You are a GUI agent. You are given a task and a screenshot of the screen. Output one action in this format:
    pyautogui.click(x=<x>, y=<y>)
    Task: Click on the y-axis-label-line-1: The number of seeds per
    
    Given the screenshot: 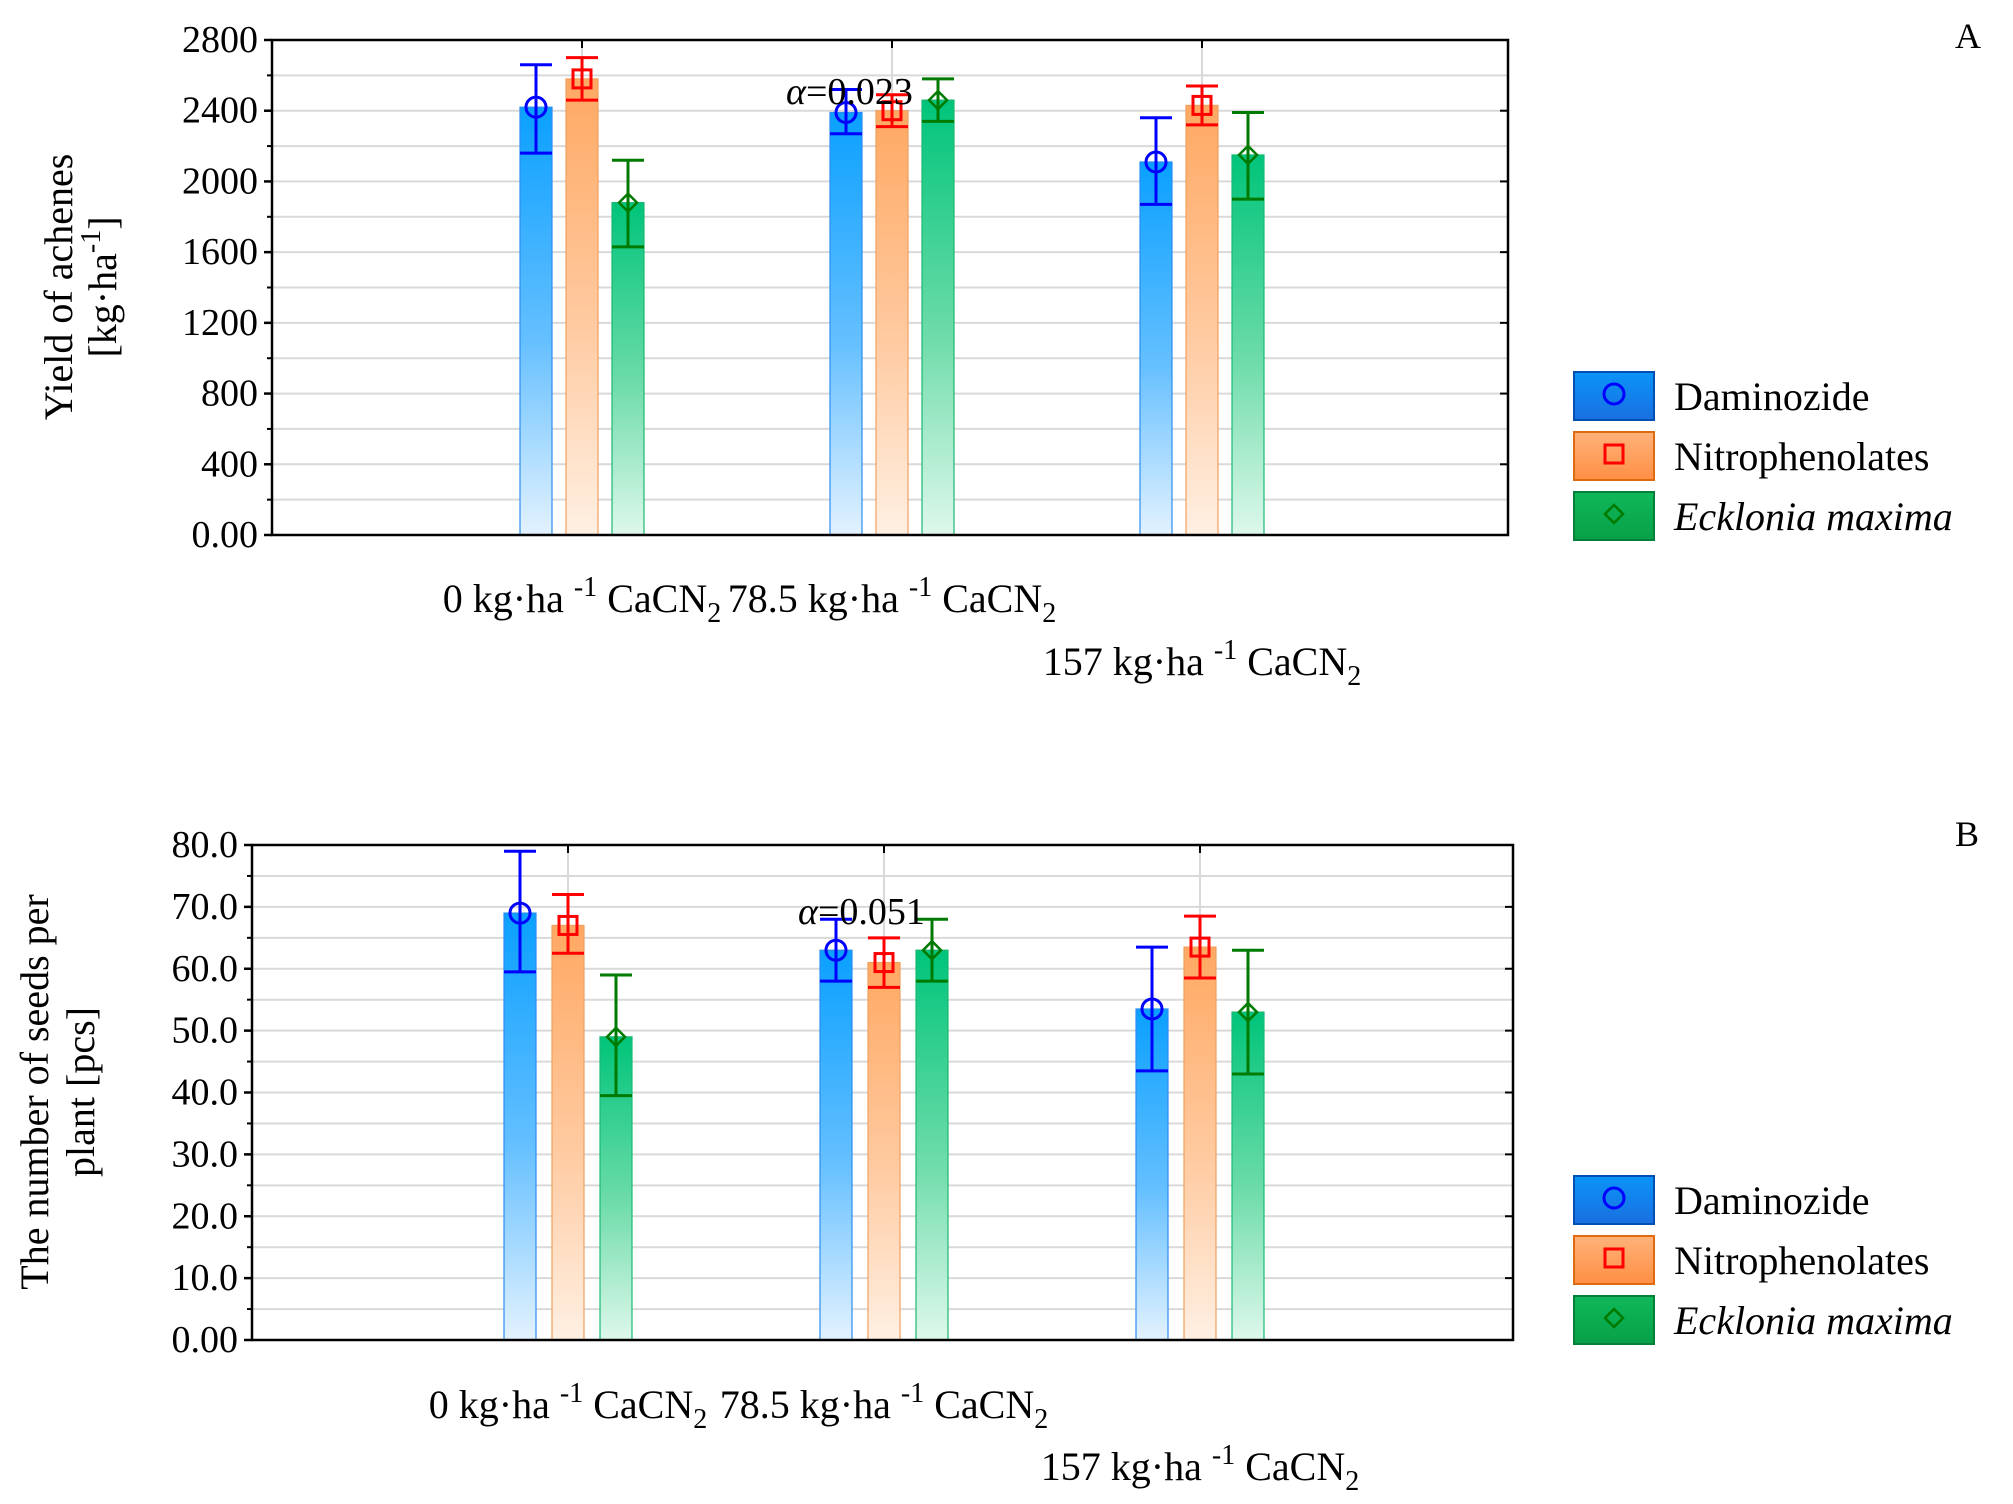 What is the action you would take?
    pyautogui.click(x=34, y=1091)
    